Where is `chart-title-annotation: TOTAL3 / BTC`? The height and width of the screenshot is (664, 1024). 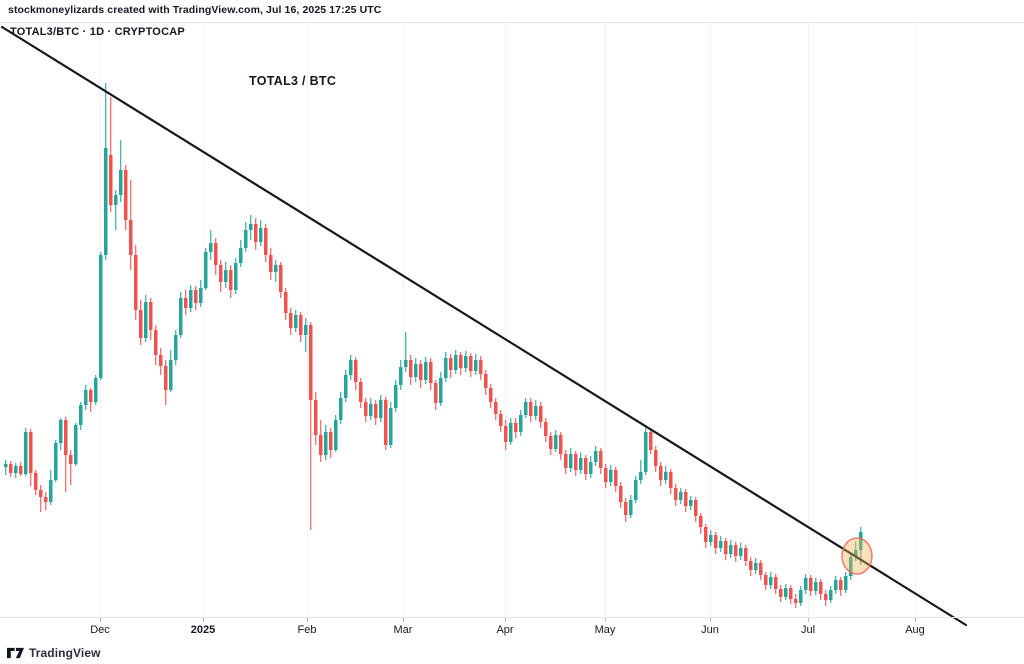 chart-title-annotation: TOTAL3 / BTC is located at coordinates (293, 81).